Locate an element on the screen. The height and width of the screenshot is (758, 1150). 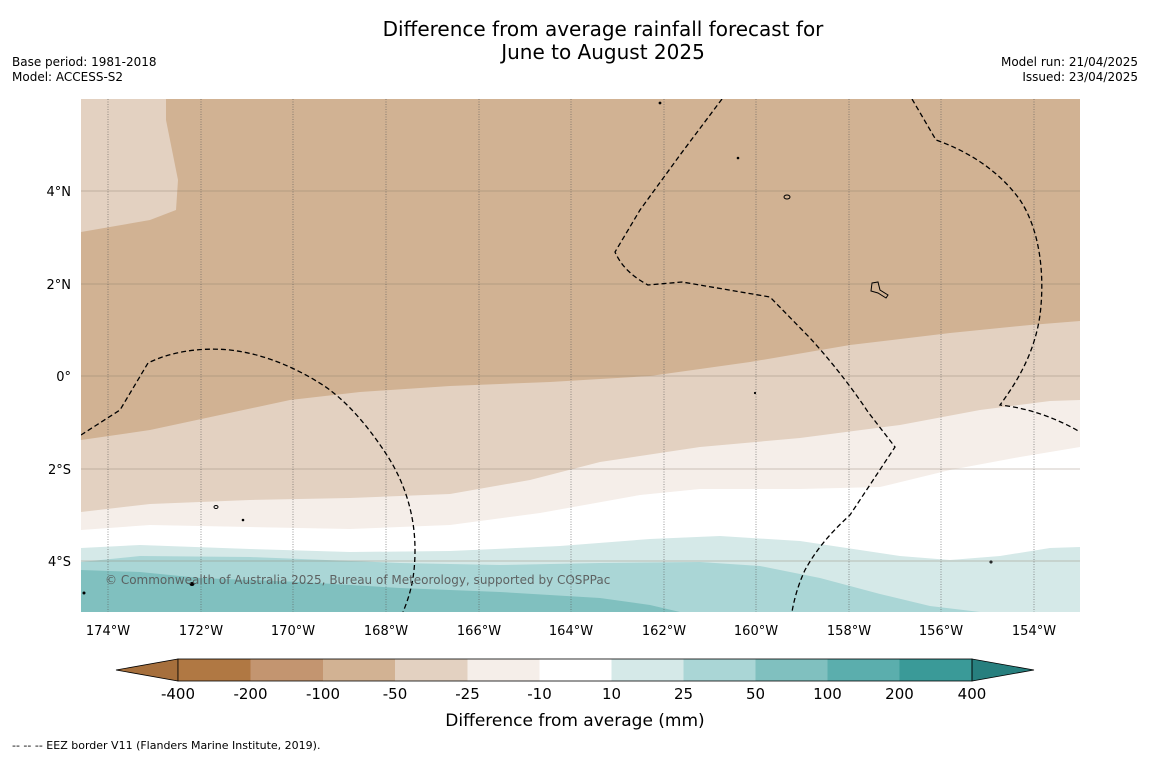
lat-label-4s: 4°S is located at coordinates (59, 562).